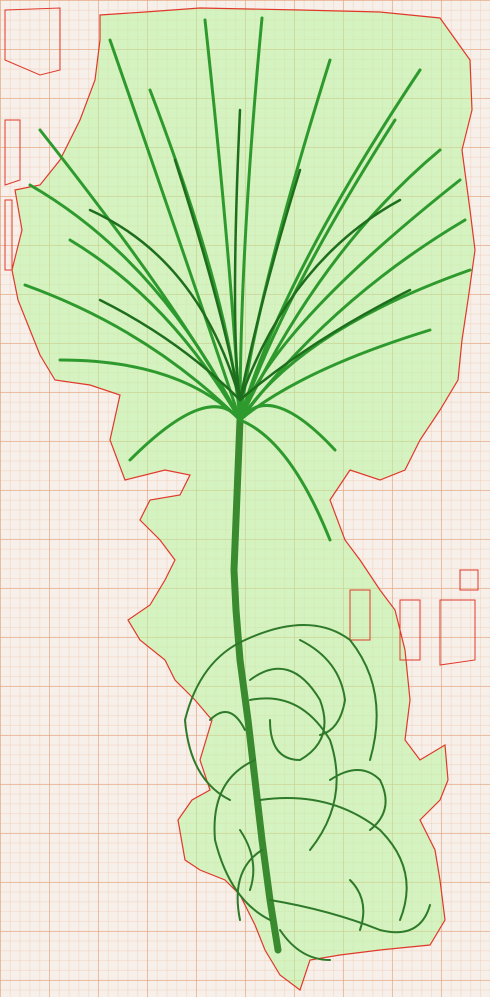  I want to click on seedling-stem, so click(256, 685).